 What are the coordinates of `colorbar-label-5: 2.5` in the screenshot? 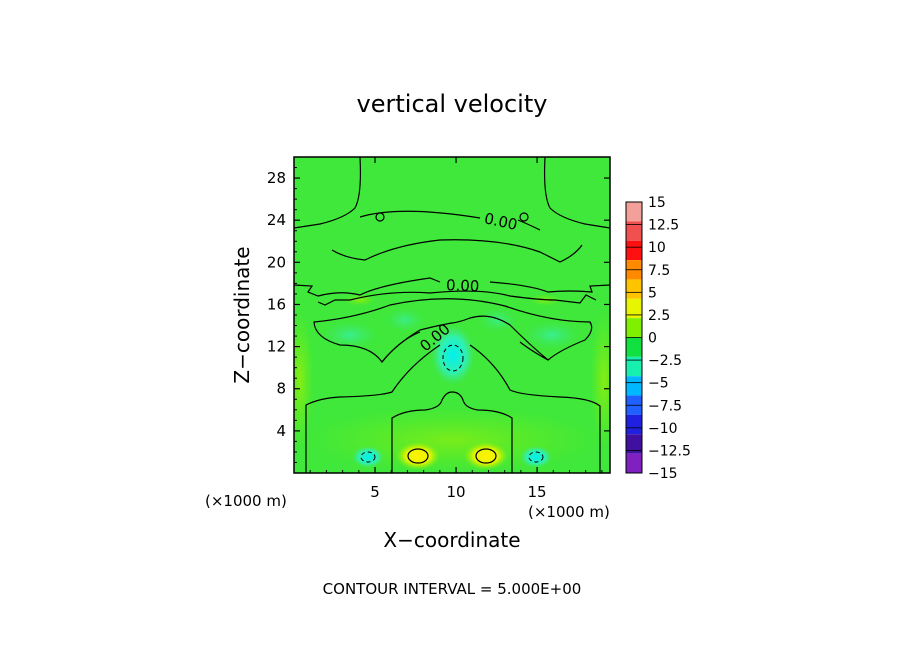 It's located at (659, 316).